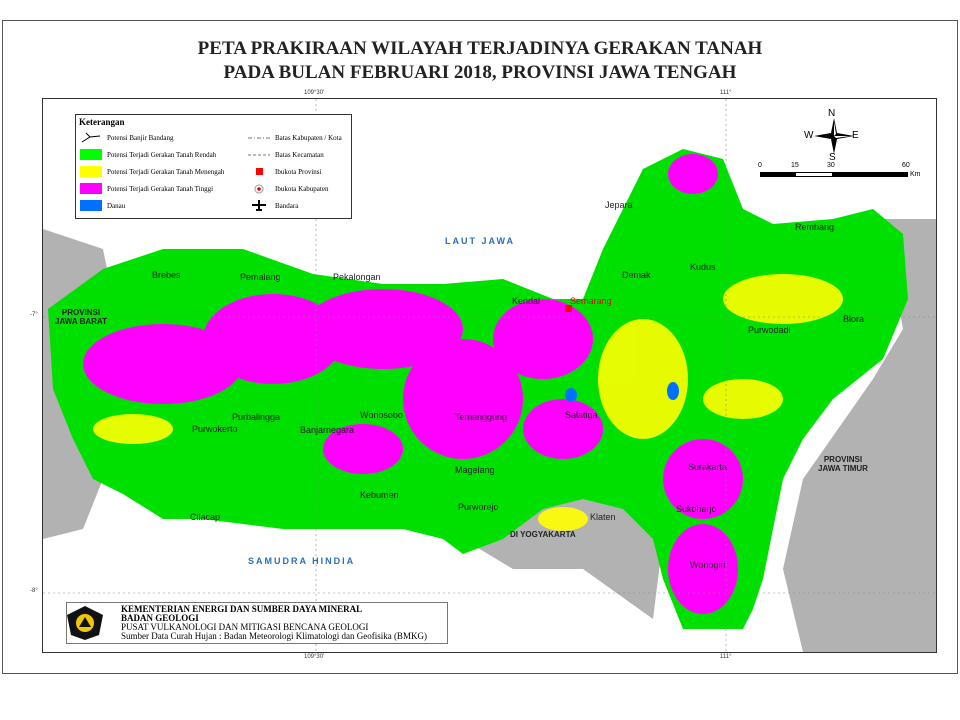 The height and width of the screenshot is (720, 960). I want to click on label-purwokerto: Purwokerto, so click(215, 429).